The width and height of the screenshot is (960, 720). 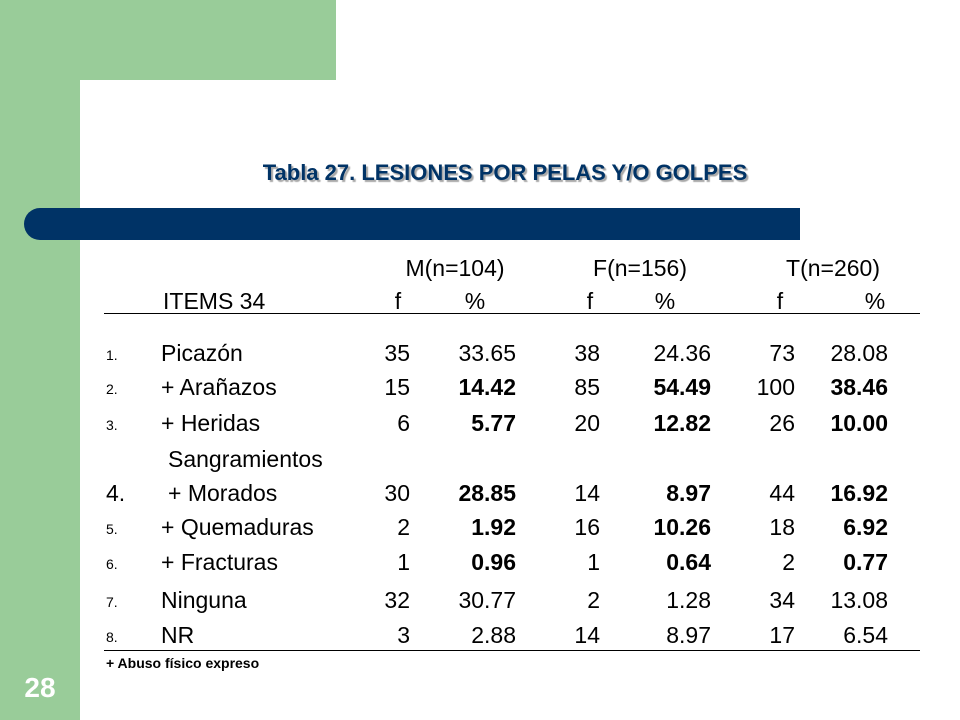 What do you see at coordinates (859, 387) in the screenshot?
I see `t-percent: 38.46` at bounding box center [859, 387].